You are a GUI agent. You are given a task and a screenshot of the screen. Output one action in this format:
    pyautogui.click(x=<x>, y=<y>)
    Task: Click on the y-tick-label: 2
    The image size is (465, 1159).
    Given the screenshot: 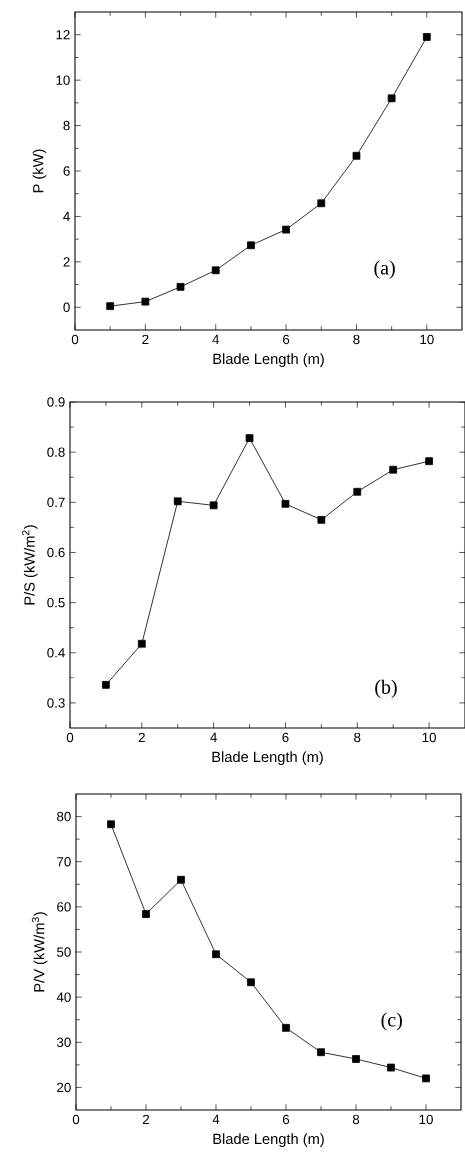 What is the action you would take?
    pyautogui.click(x=66, y=262)
    